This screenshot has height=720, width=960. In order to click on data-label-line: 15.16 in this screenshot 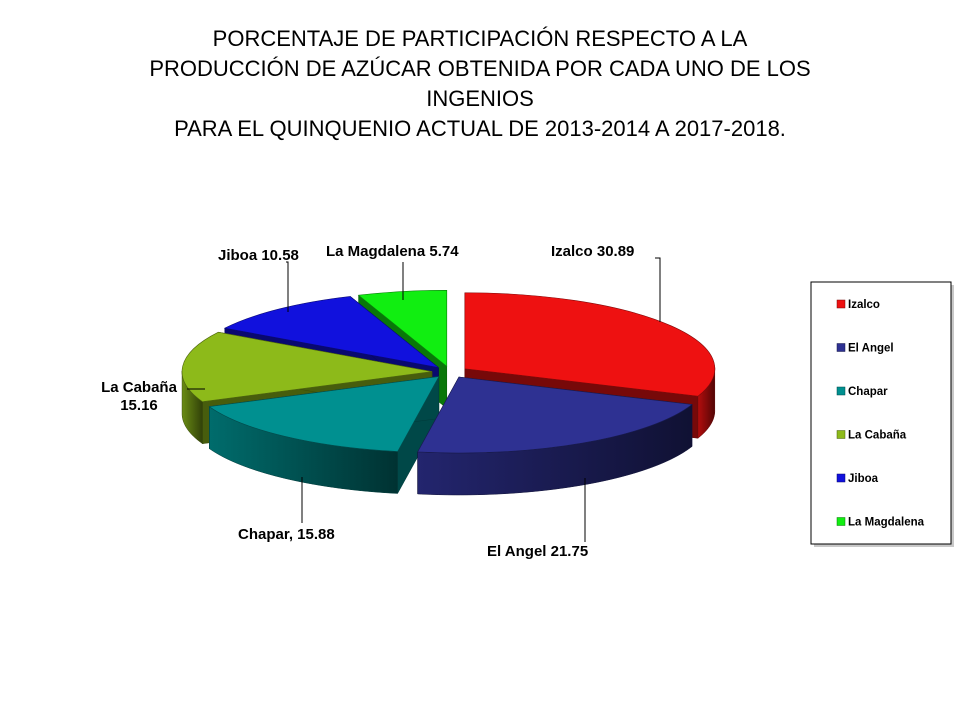, I will do `click(139, 405)`.